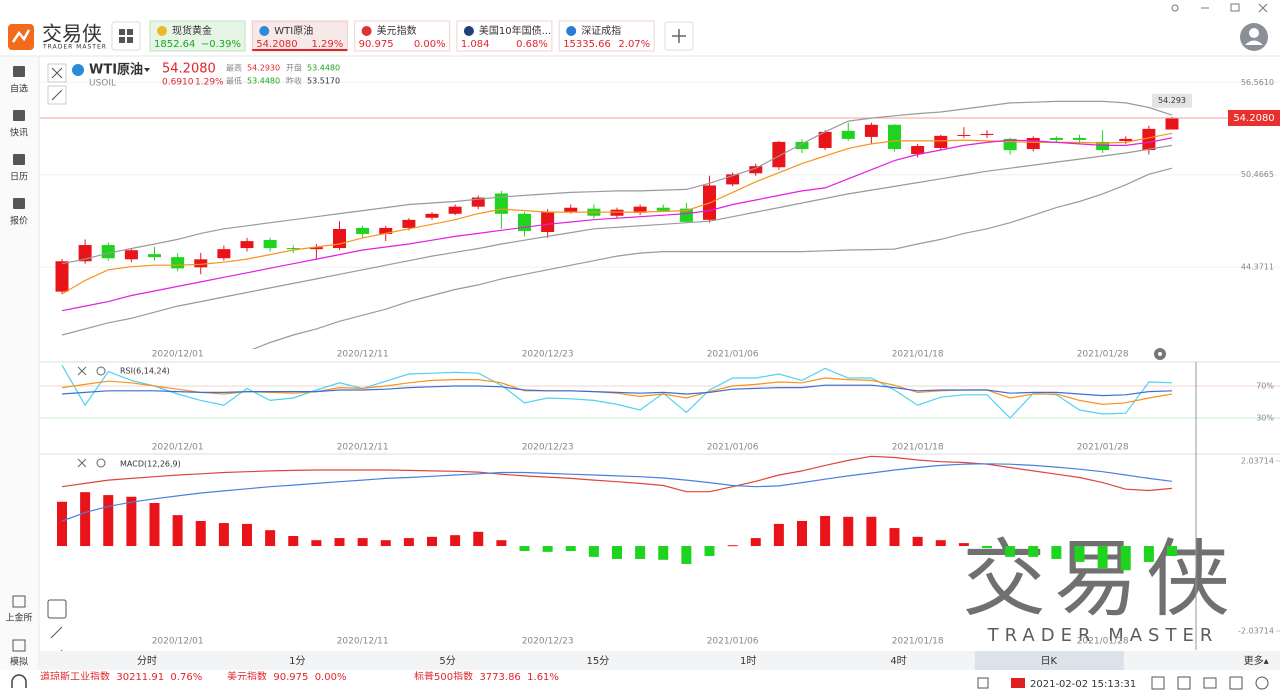 The height and width of the screenshot is (693, 1280). Describe the element at coordinates (598, 661) in the screenshot. I see `timeframe-option: 15分` at that location.